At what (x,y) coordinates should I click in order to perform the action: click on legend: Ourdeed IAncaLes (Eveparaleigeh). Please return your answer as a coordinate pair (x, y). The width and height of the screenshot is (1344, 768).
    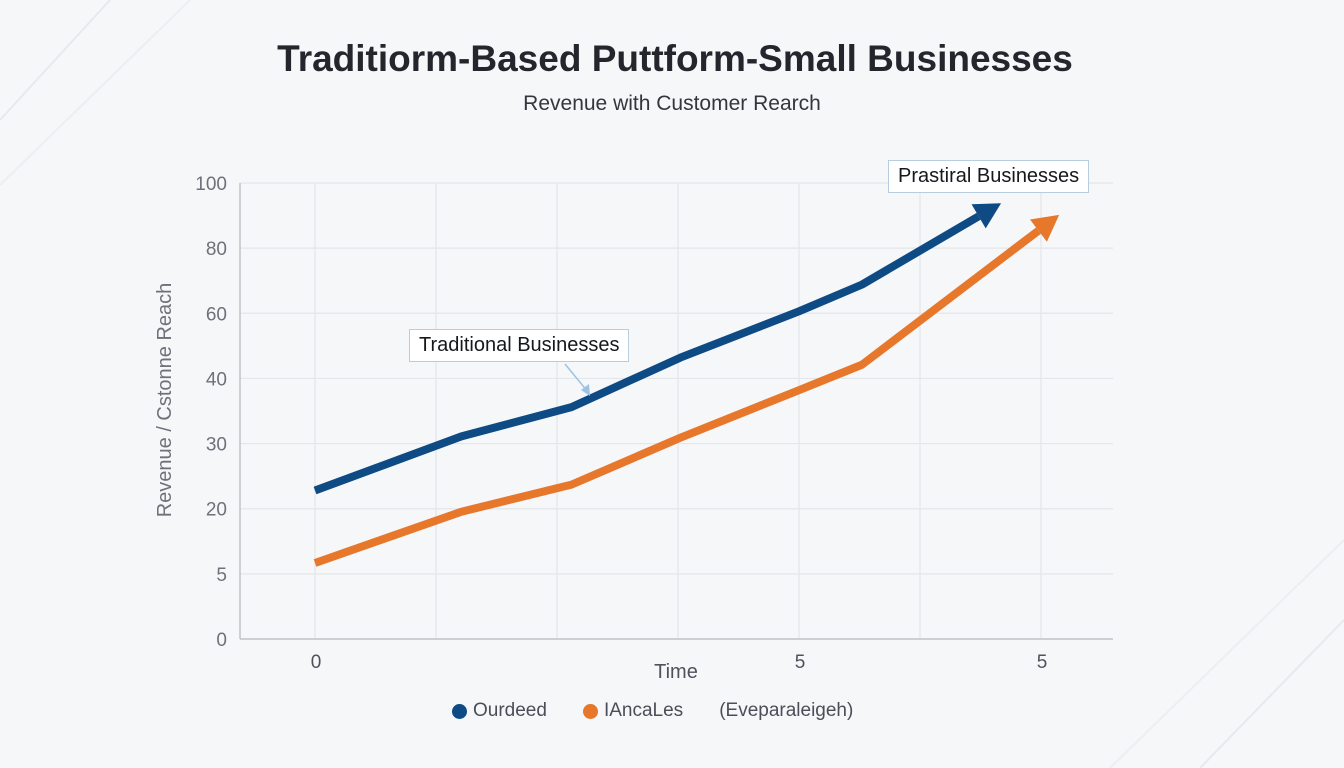
    Looking at the image, I should click on (670, 711).